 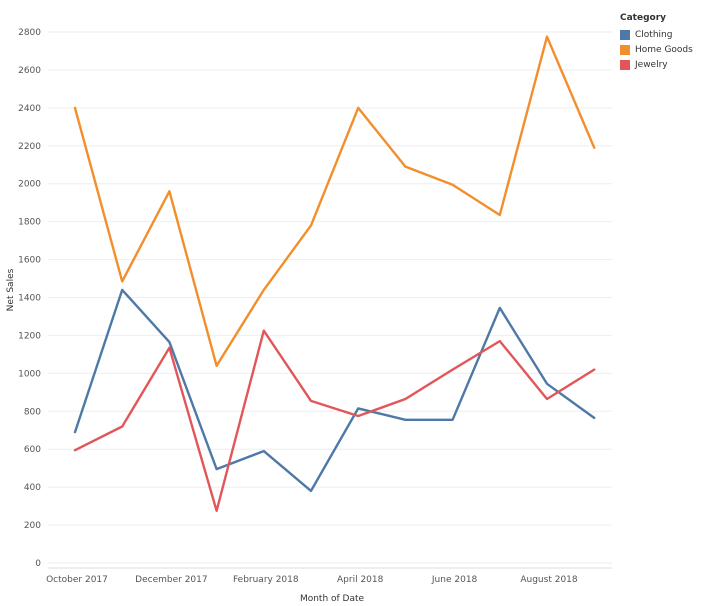 I want to click on y-tick-label: 0, so click(x=38, y=564).